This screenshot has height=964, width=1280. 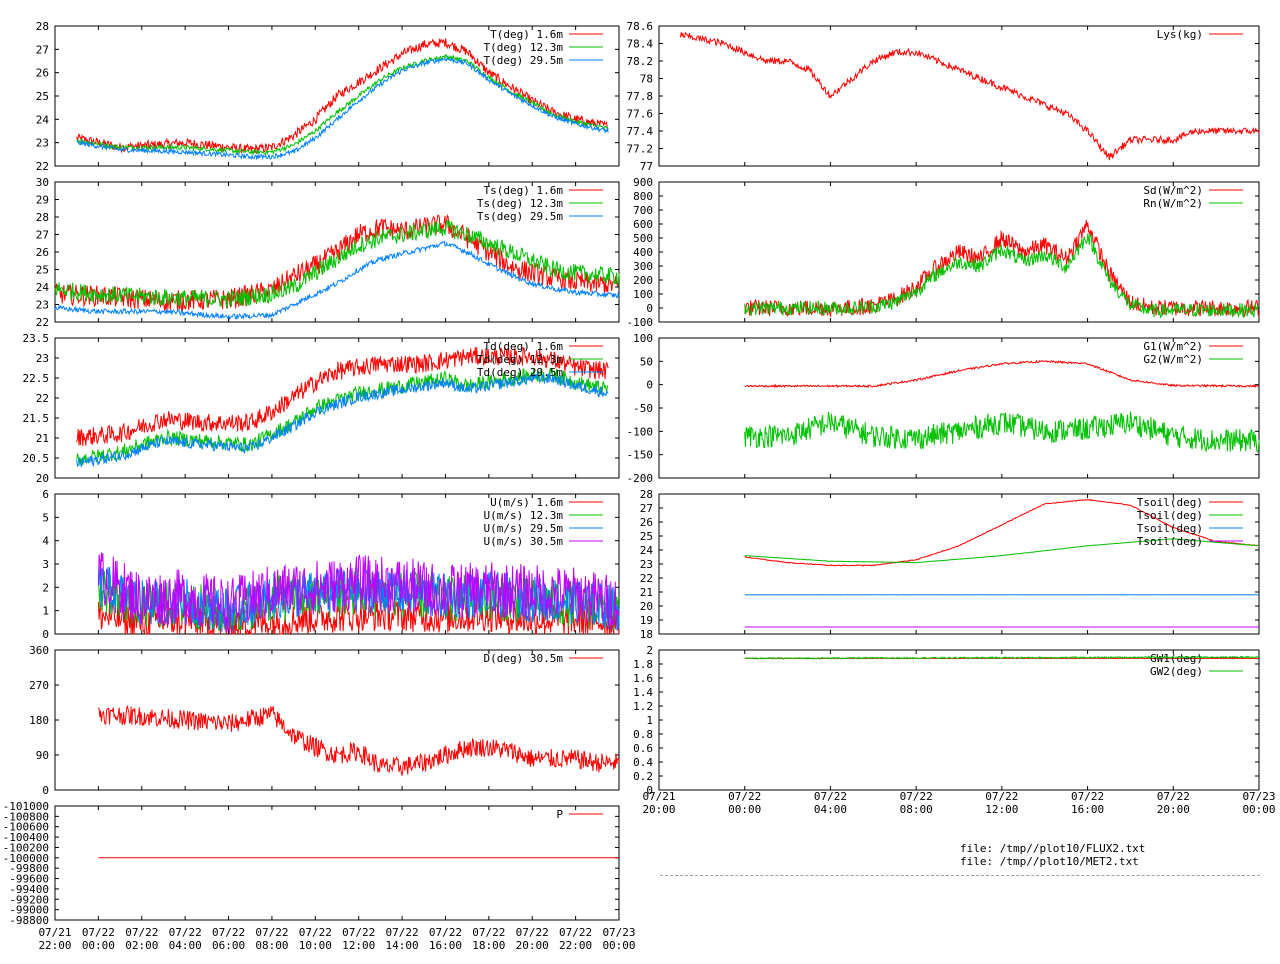 What do you see at coordinates (1176, 658) in the screenshot?
I see `legend-label: GW1(deg)` at bounding box center [1176, 658].